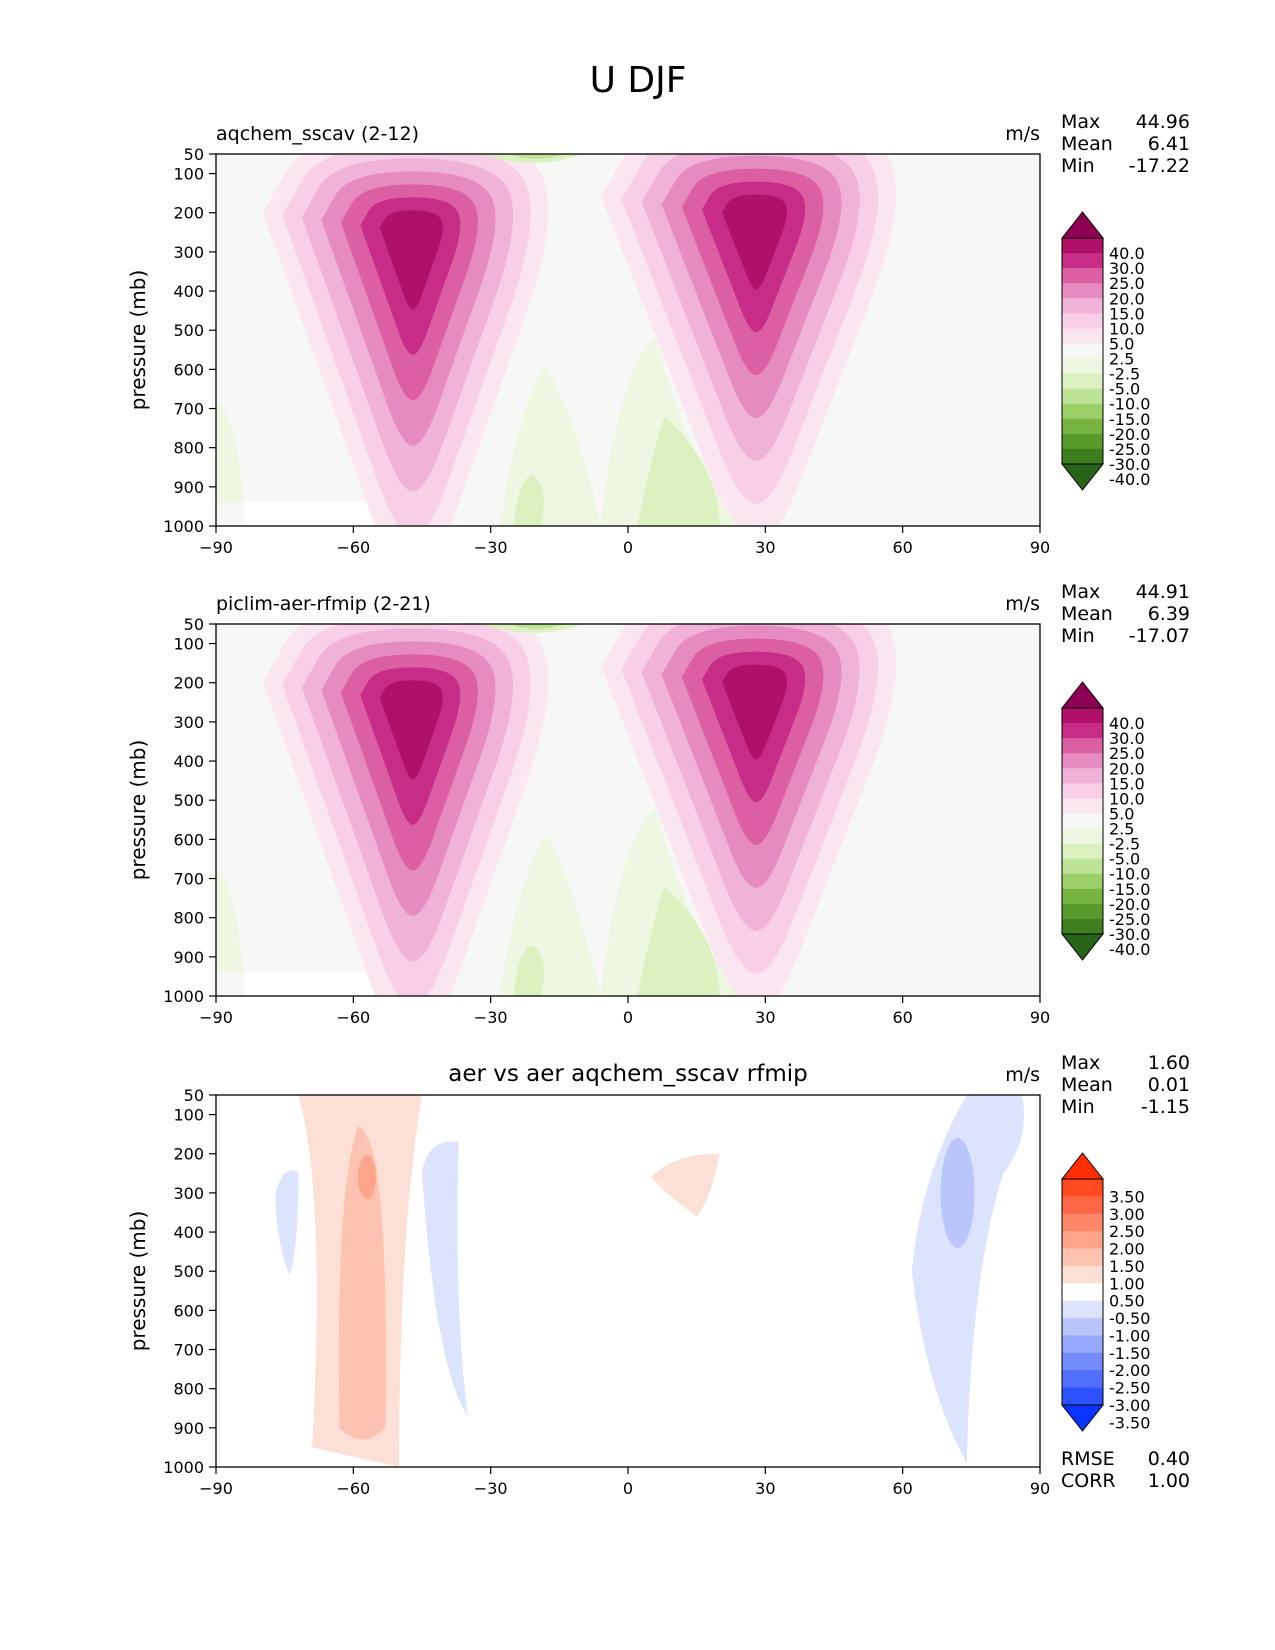 The image size is (1275, 1650). What do you see at coordinates (1169, 1459) in the screenshot?
I see `stat-value: 0.40` at bounding box center [1169, 1459].